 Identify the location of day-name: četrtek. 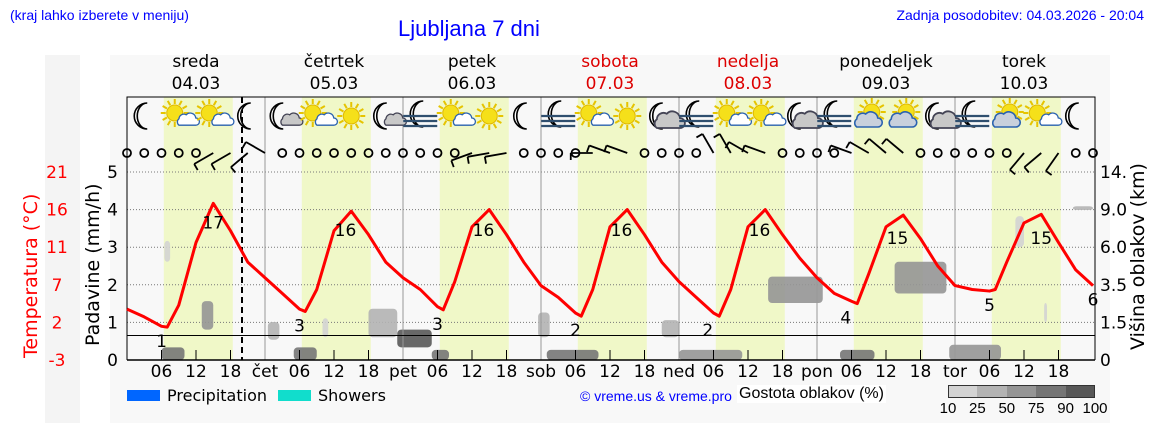
(334, 62).